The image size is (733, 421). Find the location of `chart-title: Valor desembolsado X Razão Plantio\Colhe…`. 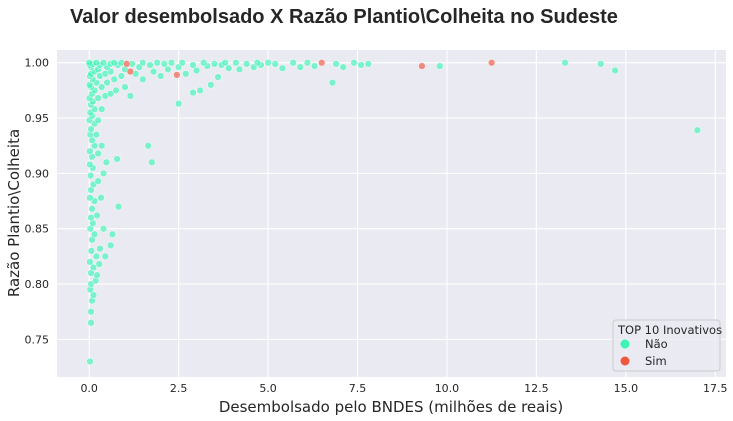

chart-title: Valor desembolsado X Razão Plantio\Colhe… is located at coordinates (344, 17).